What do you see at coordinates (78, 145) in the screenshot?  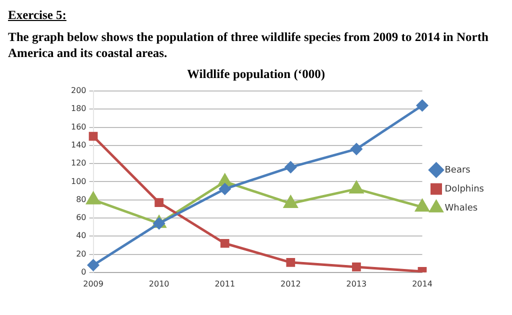 I see `y-tick-label: 140` at bounding box center [78, 145].